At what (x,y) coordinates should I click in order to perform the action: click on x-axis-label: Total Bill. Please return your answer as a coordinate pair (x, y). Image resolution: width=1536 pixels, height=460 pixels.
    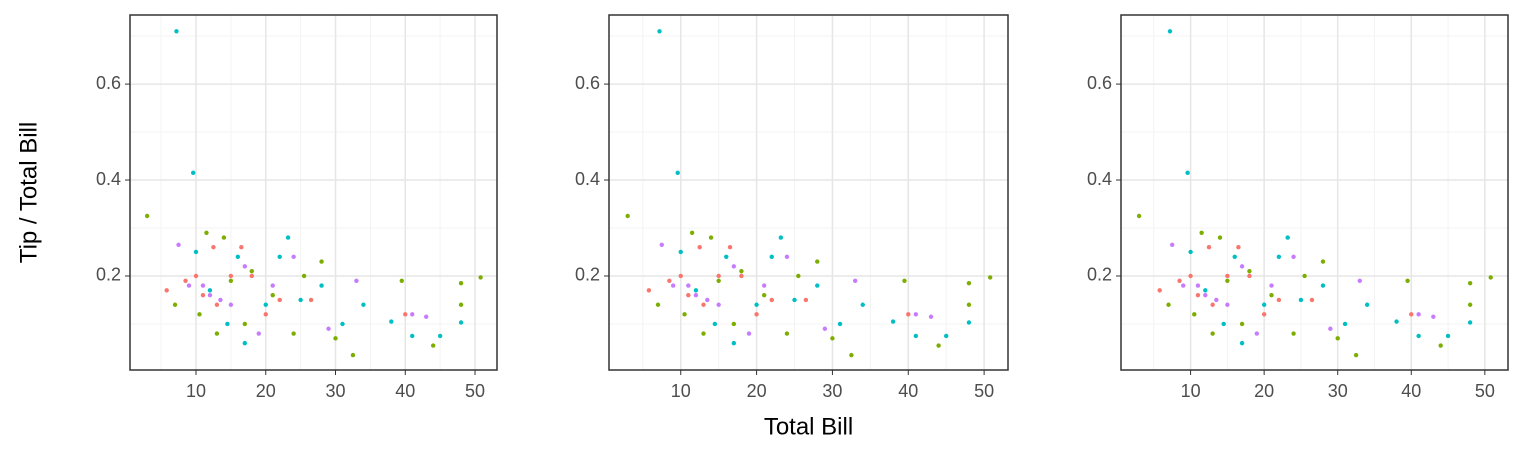
    Looking at the image, I should click on (808, 426).